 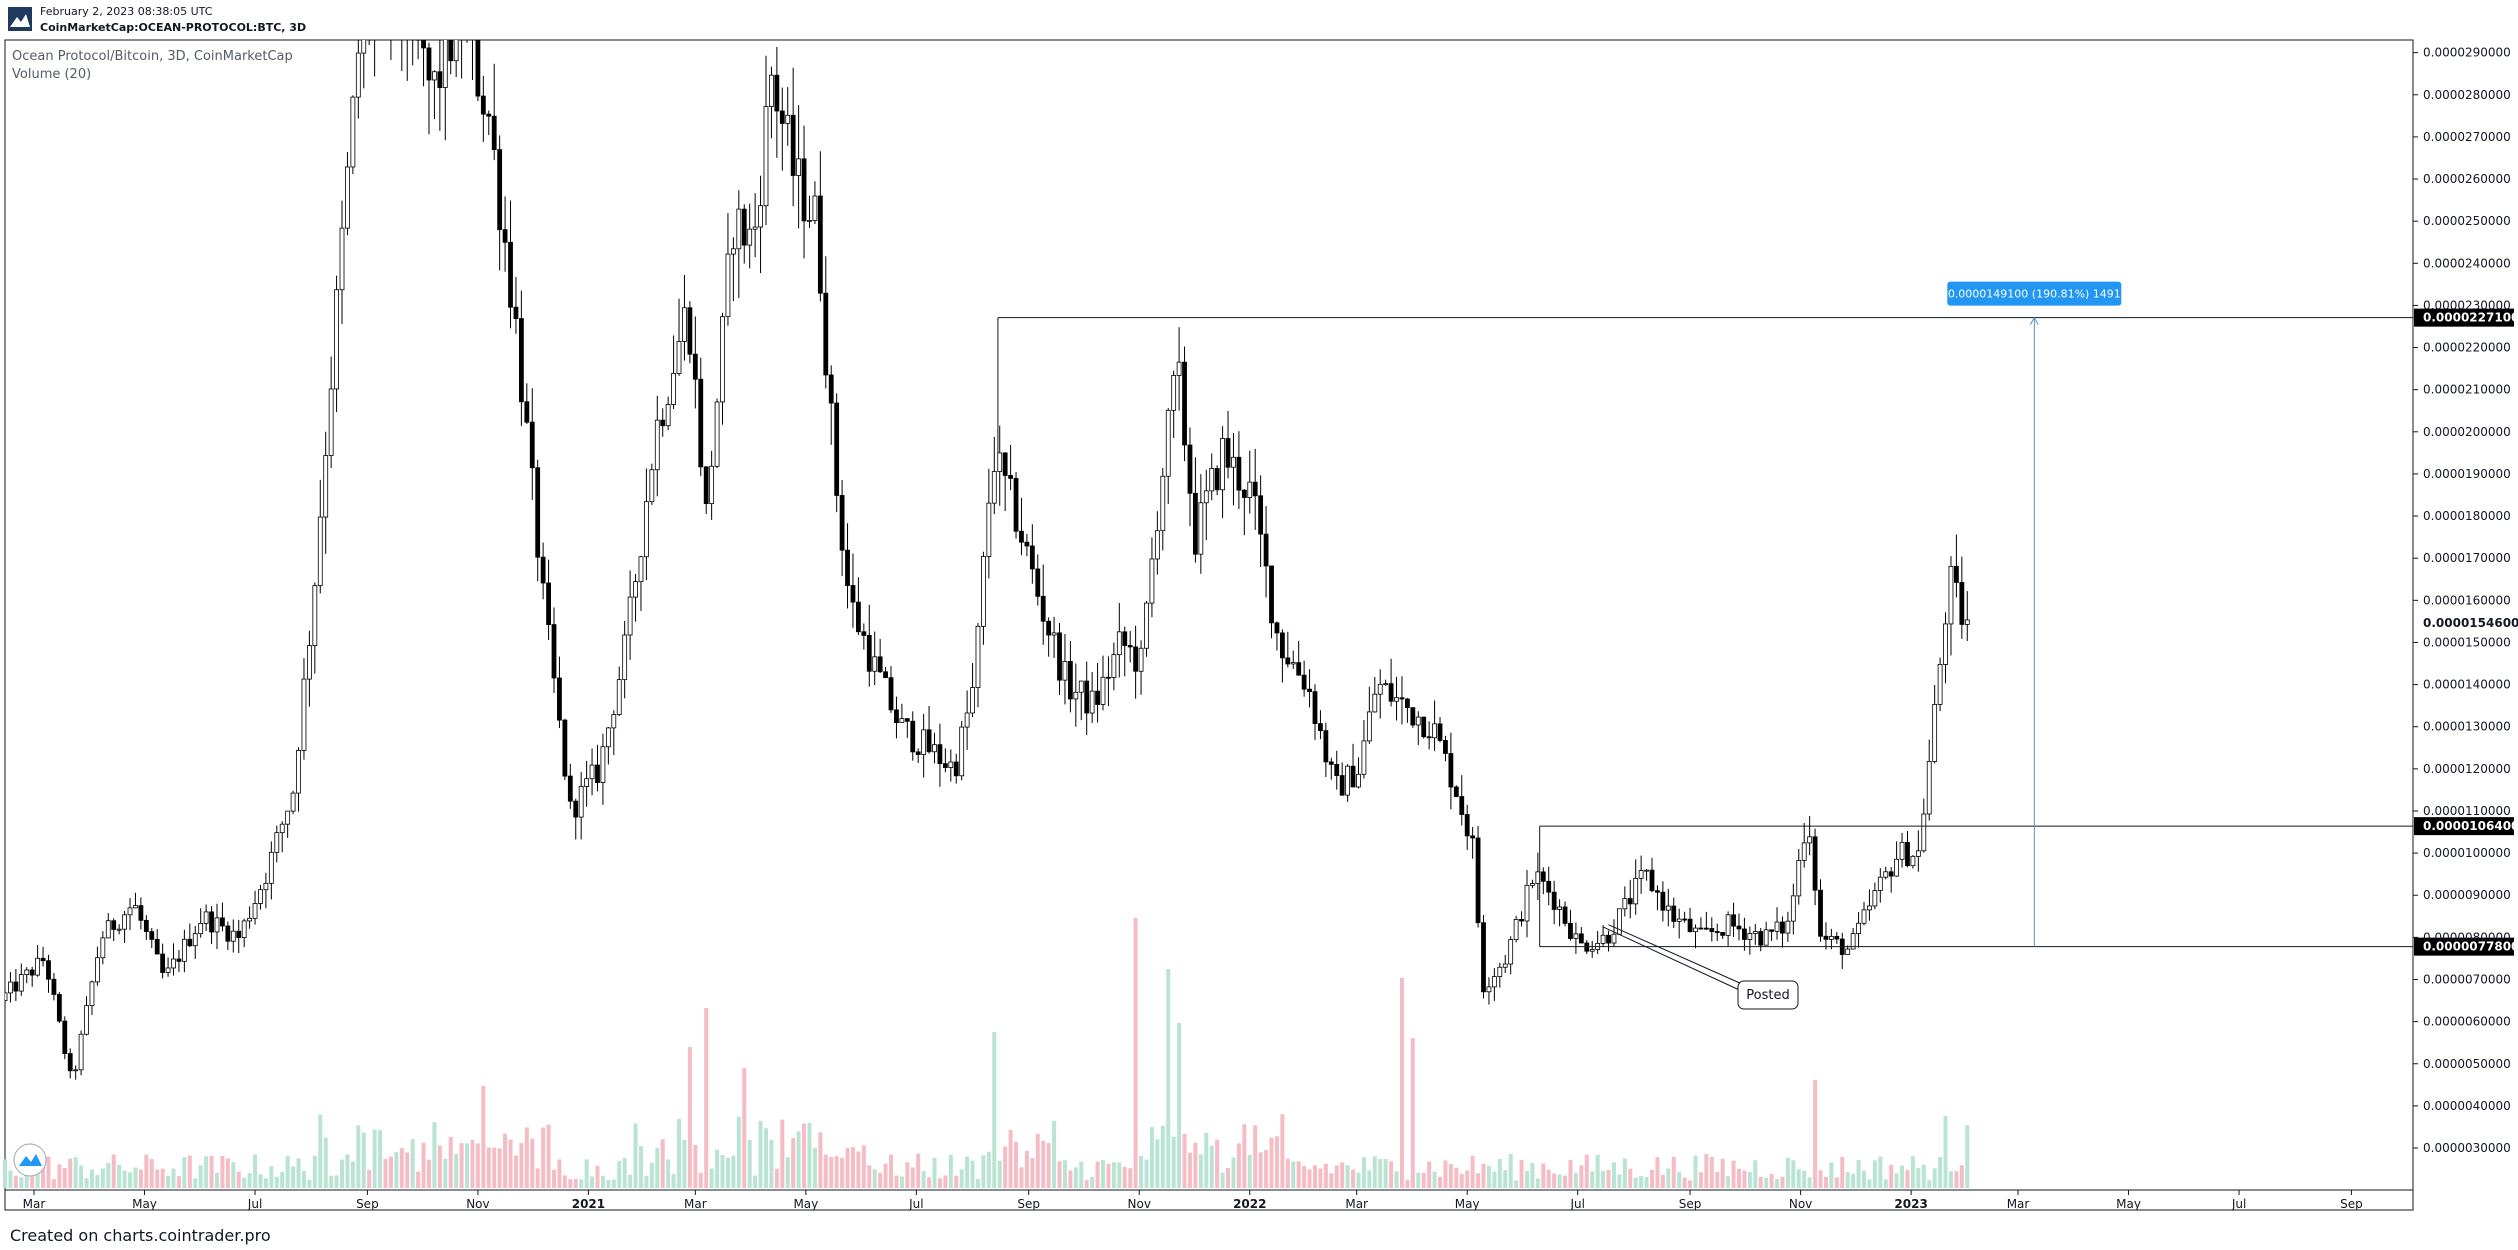 I want to click on y-tick-label: 0.0000090000, so click(x=2467, y=895).